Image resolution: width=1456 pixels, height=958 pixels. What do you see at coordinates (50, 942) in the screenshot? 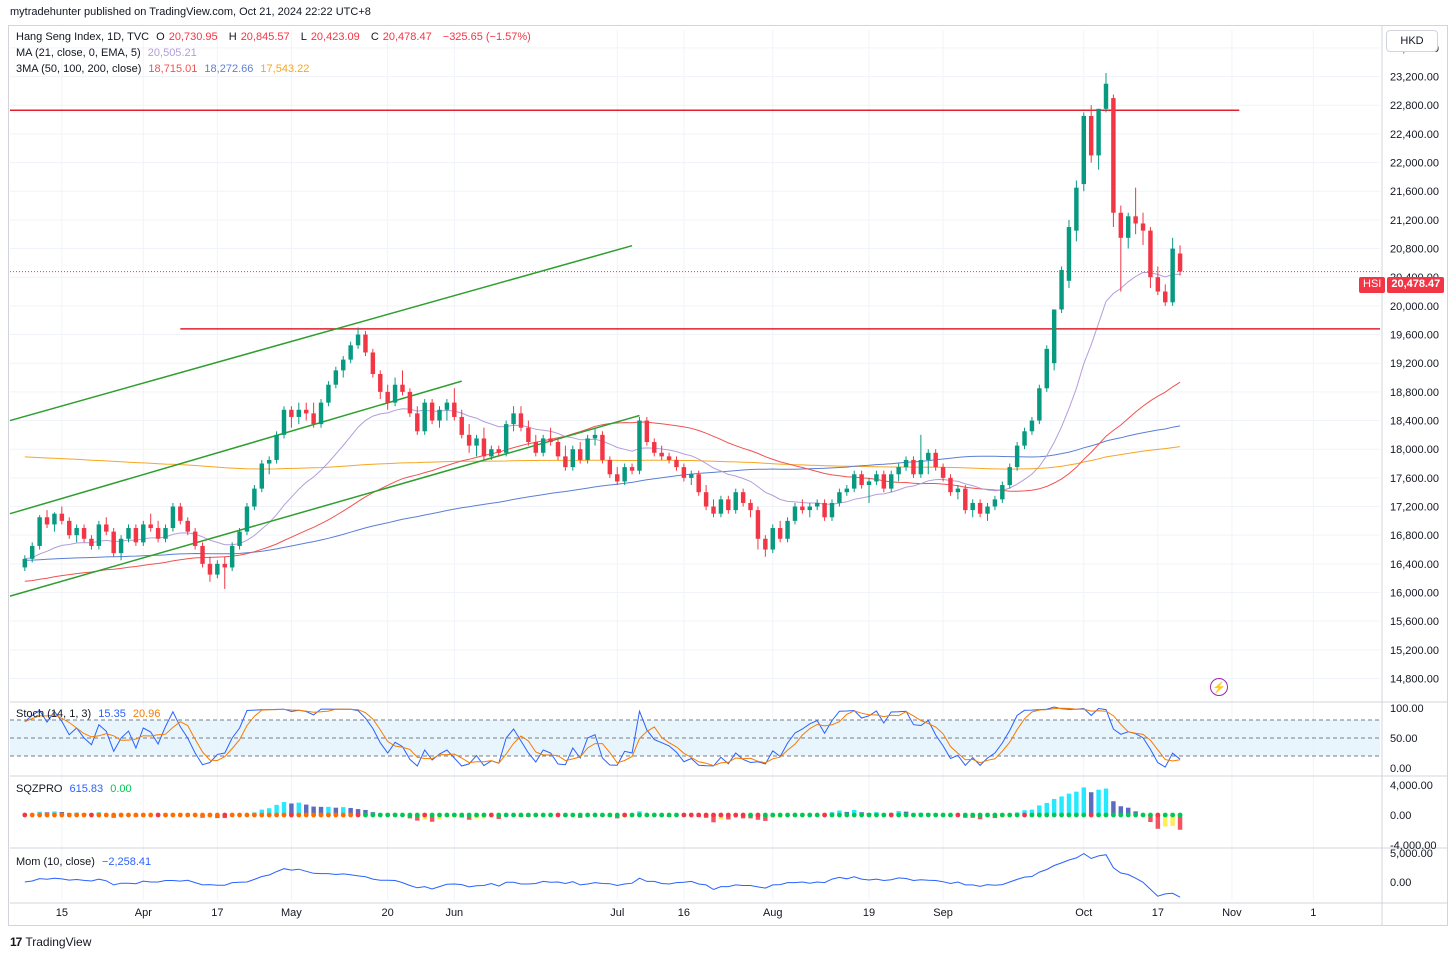
I see `footer: 17 TradingView` at bounding box center [50, 942].